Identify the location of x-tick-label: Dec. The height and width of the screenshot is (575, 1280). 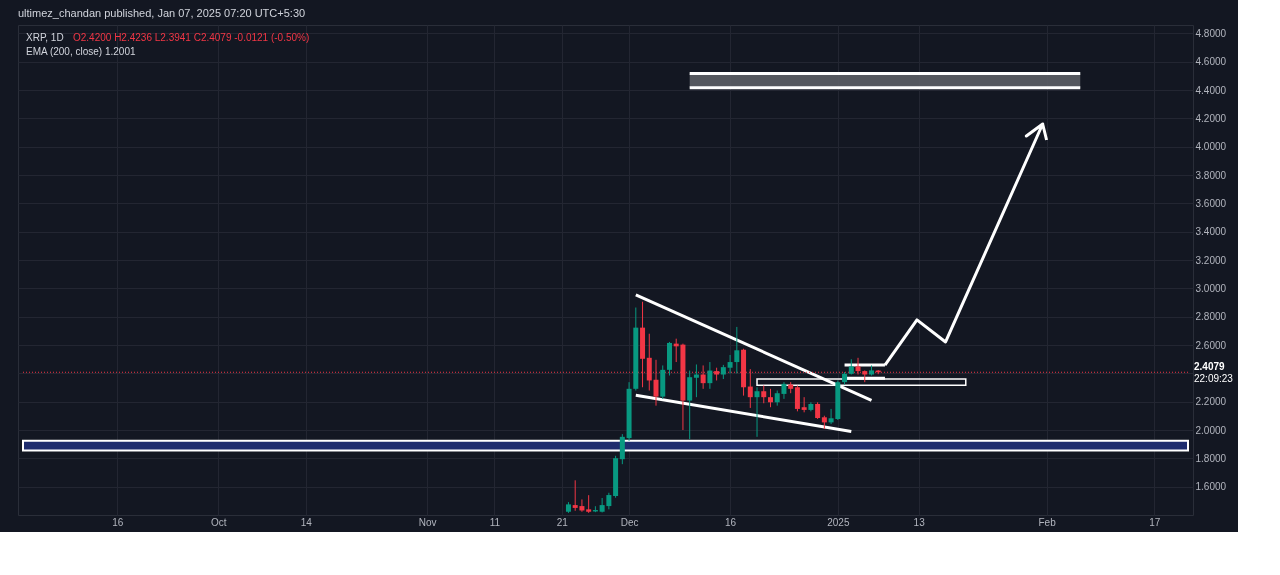
(629, 522).